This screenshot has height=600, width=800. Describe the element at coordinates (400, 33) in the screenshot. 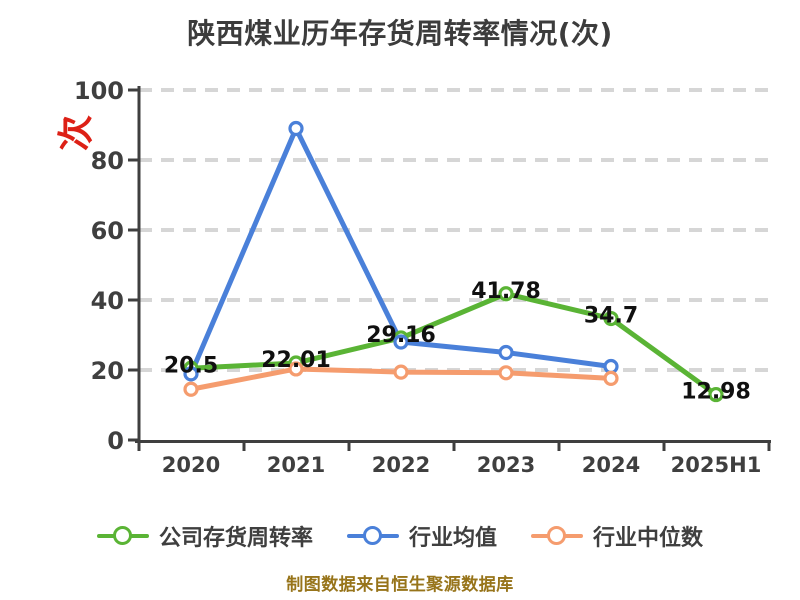

I see `chart-title: 陕西煤业历年存货周转率情况(次)` at that location.